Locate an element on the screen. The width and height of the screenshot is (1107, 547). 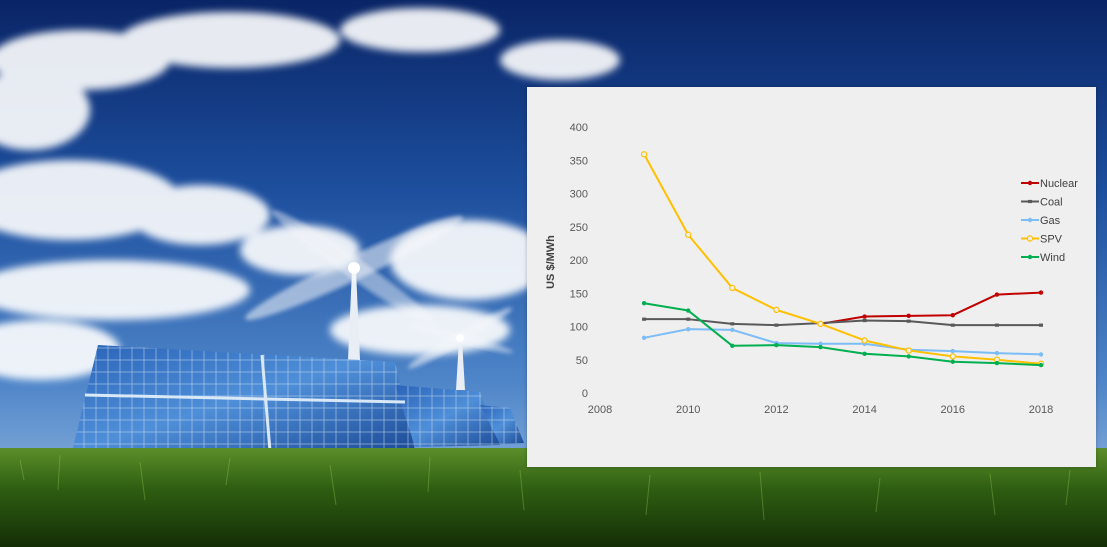
legend-label: SPV is located at coordinates (1051, 240).